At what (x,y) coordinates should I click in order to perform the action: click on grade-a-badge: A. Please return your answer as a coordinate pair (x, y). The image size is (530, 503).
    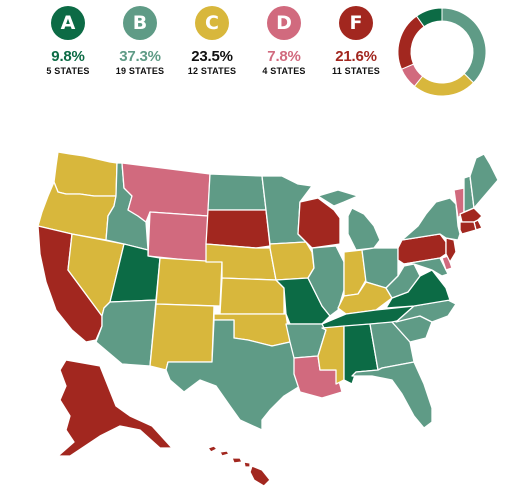
    Looking at the image, I should click on (68, 23).